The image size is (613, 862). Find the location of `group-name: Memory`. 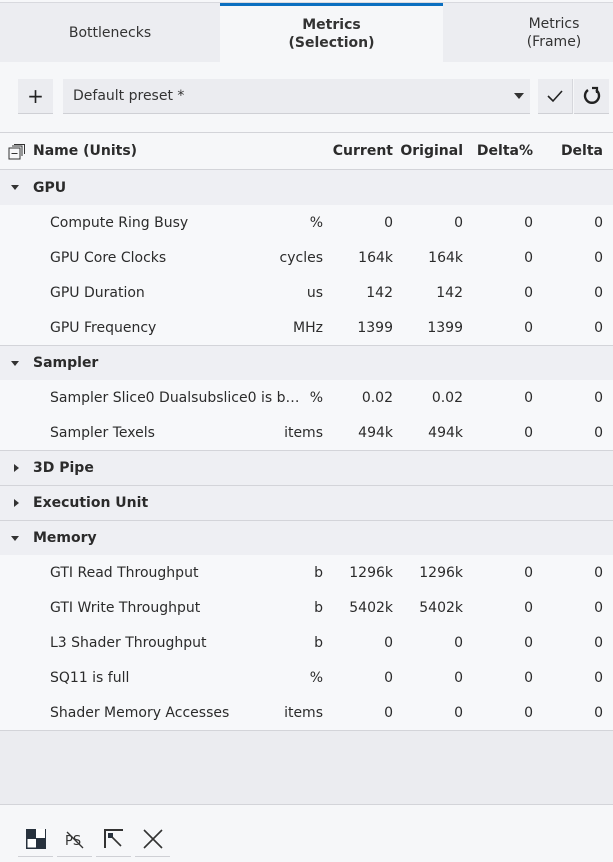

group-name: Memory is located at coordinates (65, 538).